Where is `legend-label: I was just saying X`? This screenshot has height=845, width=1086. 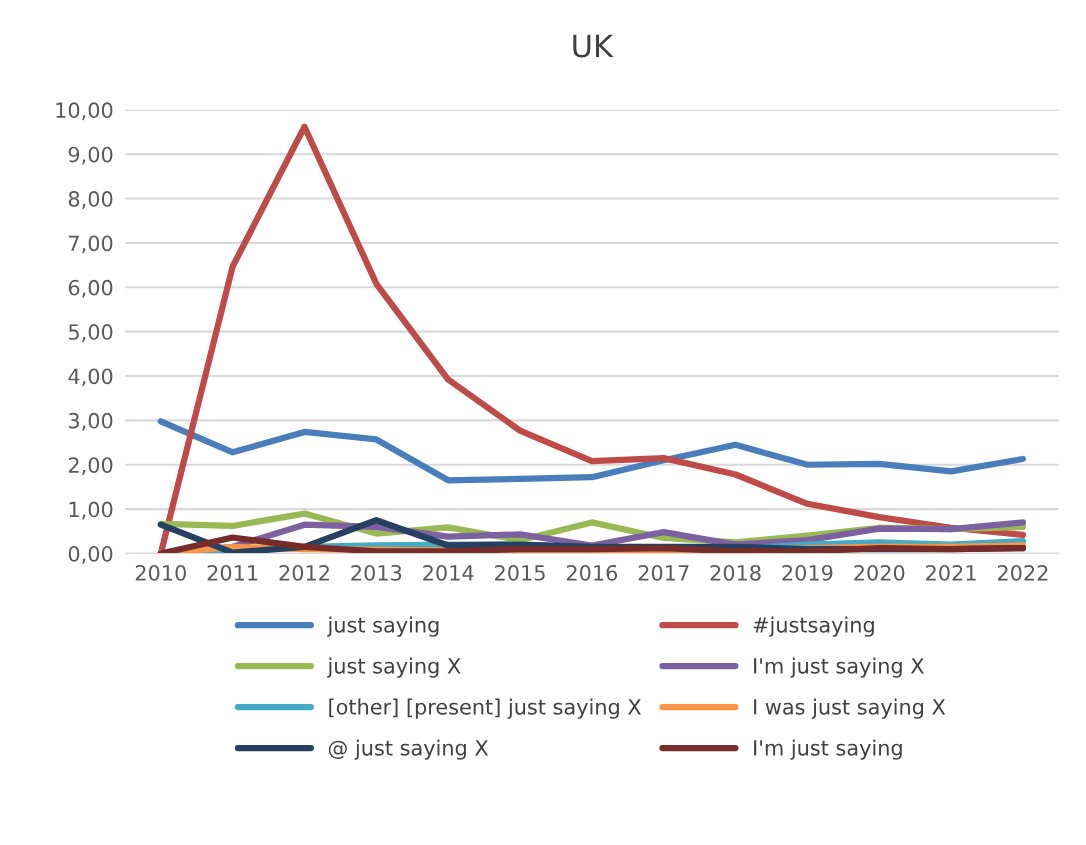
legend-label: I was just saying X is located at coordinates (850, 708).